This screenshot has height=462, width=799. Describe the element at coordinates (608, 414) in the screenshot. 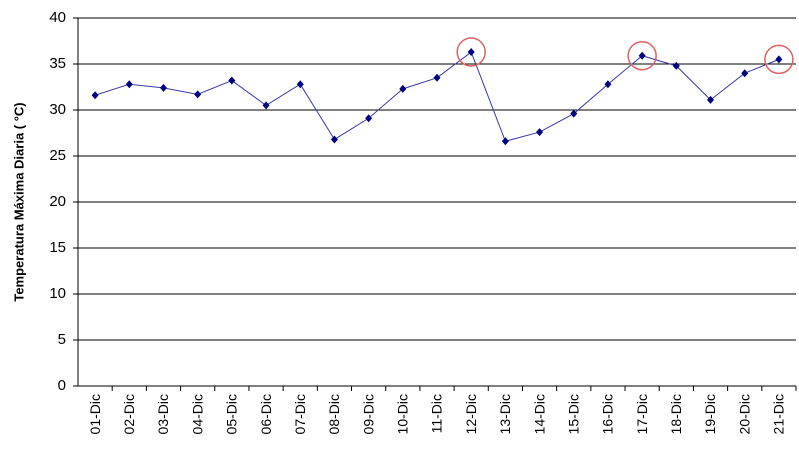

I see `x-tick-label: 16-Dic` at that location.